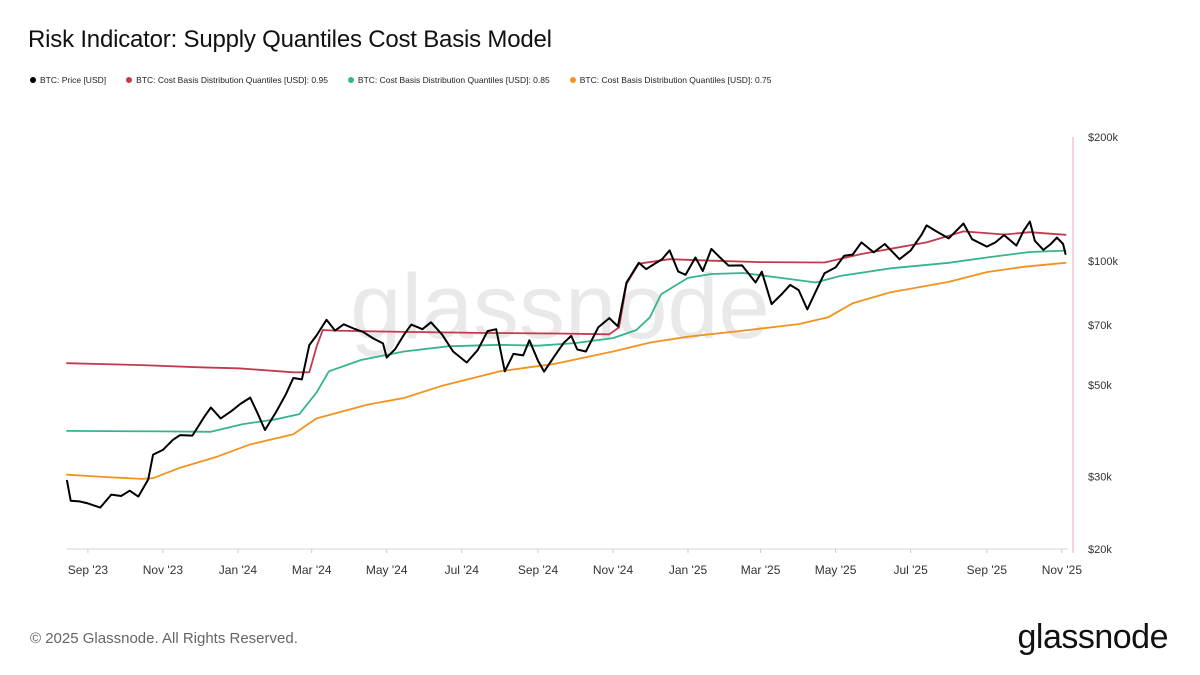  Describe the element at coordinates (129, 80) in the screenshot. I see `legend-dot-q95` at that location.